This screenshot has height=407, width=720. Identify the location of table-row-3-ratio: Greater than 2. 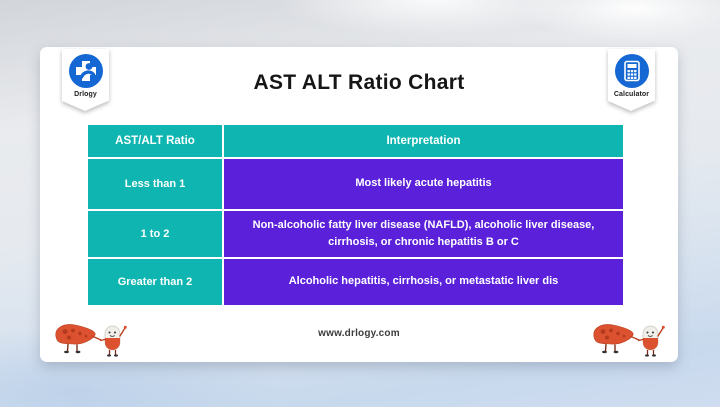
(155, 282).